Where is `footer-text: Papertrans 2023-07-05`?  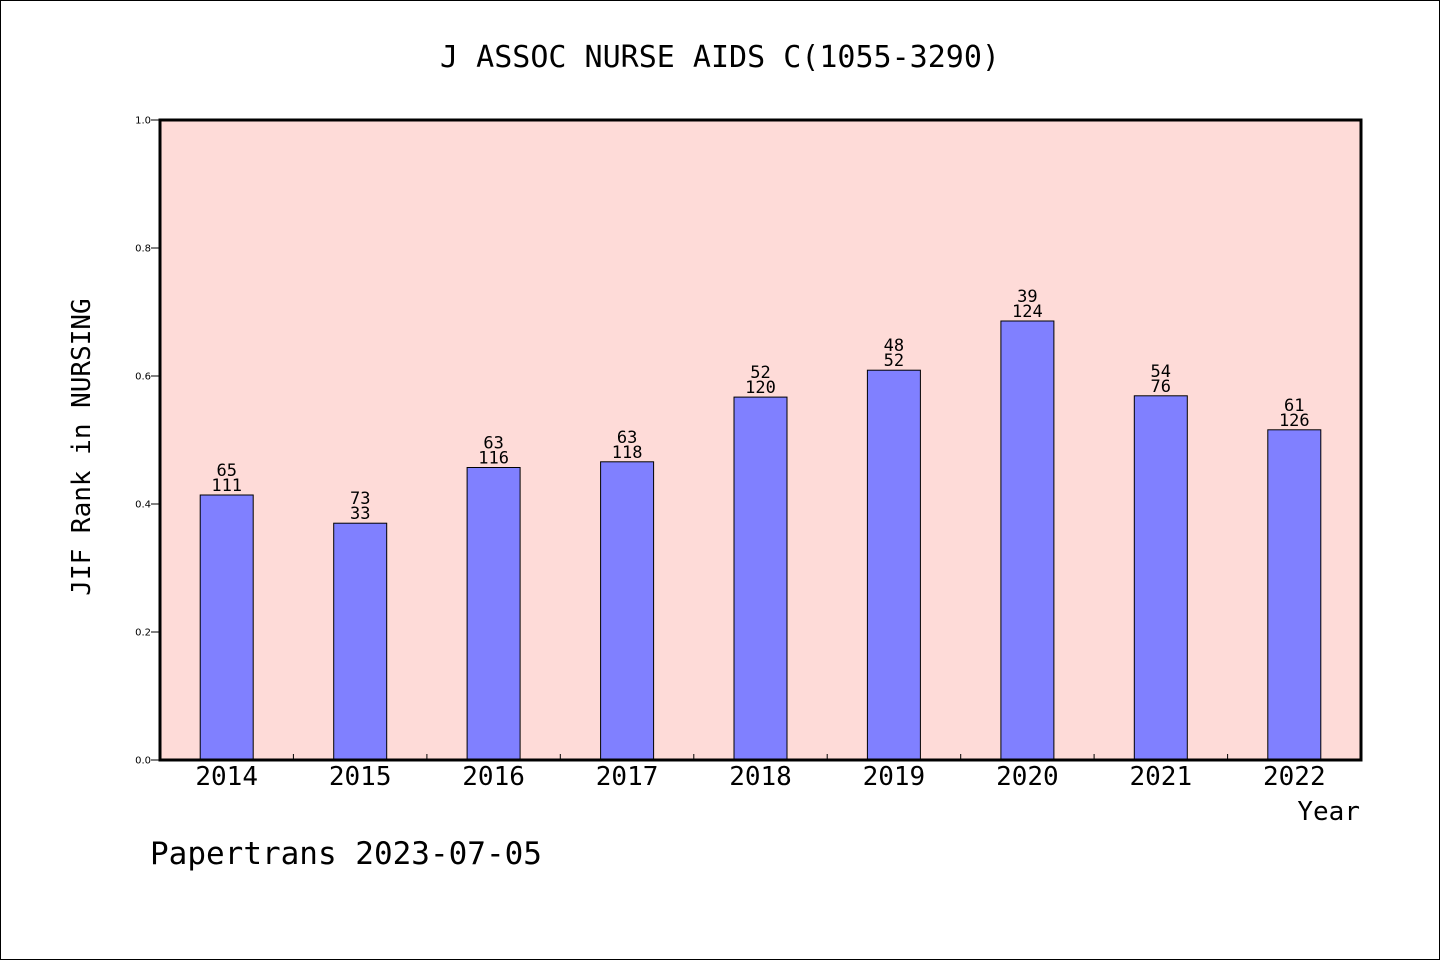
footer-text: Papertrans 2023-07-05 is located at coordinates (346, 854).